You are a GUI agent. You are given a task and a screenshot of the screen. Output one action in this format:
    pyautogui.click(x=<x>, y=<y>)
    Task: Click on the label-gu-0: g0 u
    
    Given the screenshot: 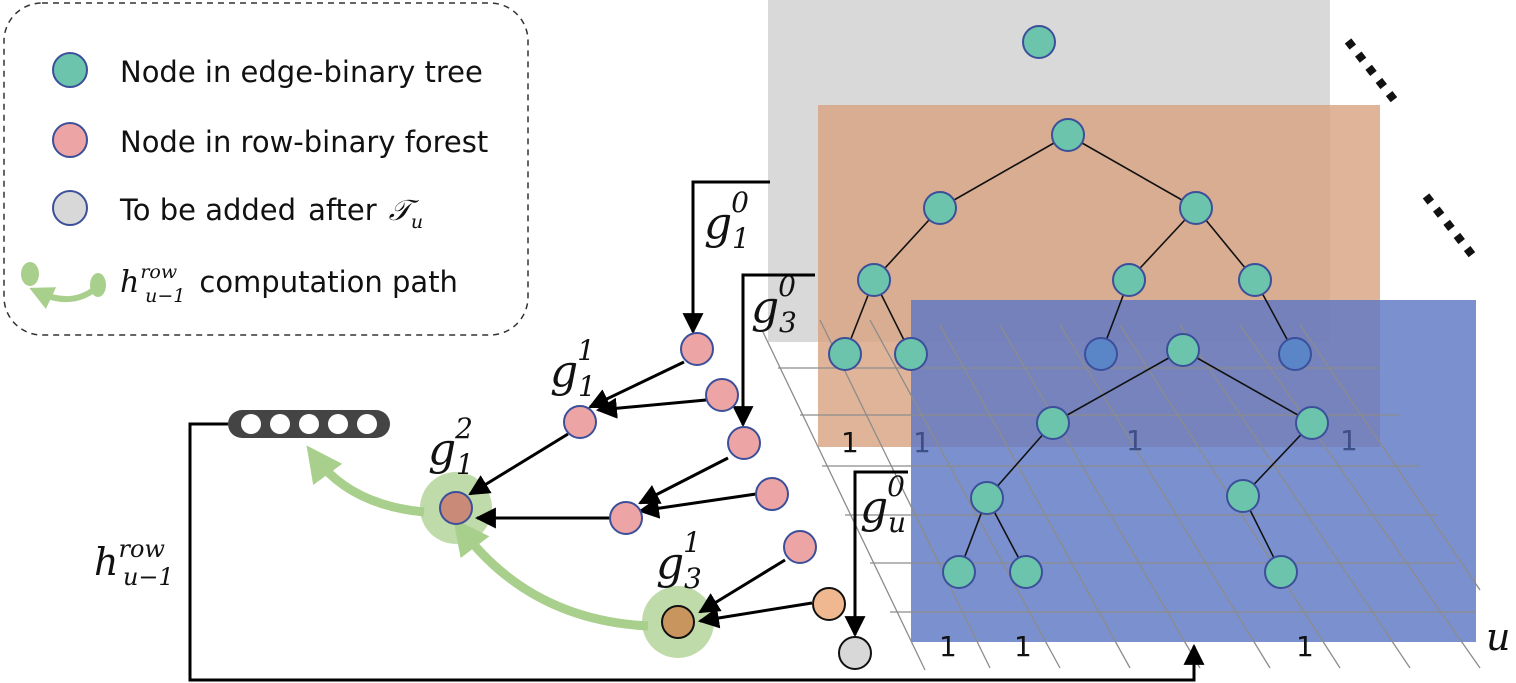 What is the action you would take?
    pyautogui.click(x=883, y=504)
    